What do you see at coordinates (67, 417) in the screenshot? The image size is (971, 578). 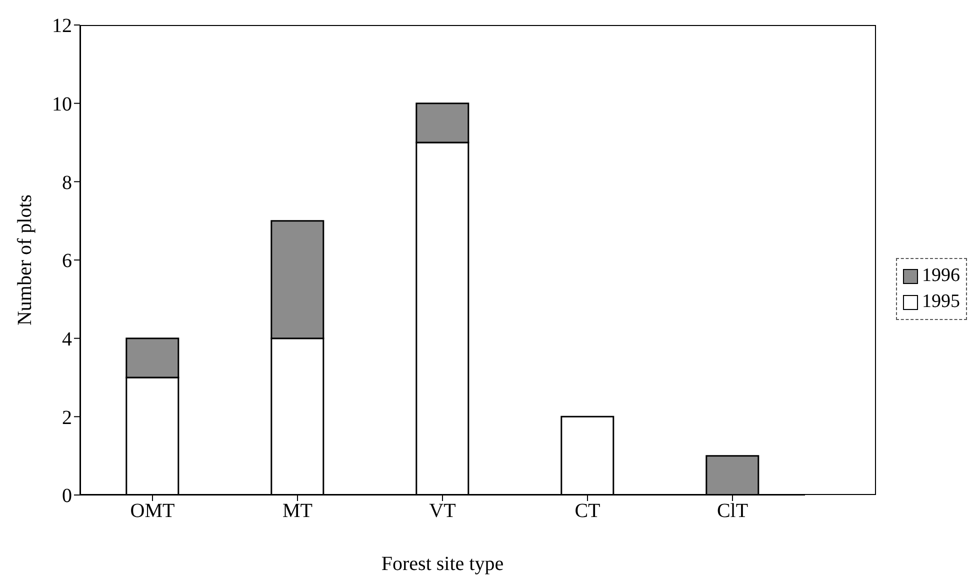 I see `y-tick-label: 2` at bounding box center [67, 417].